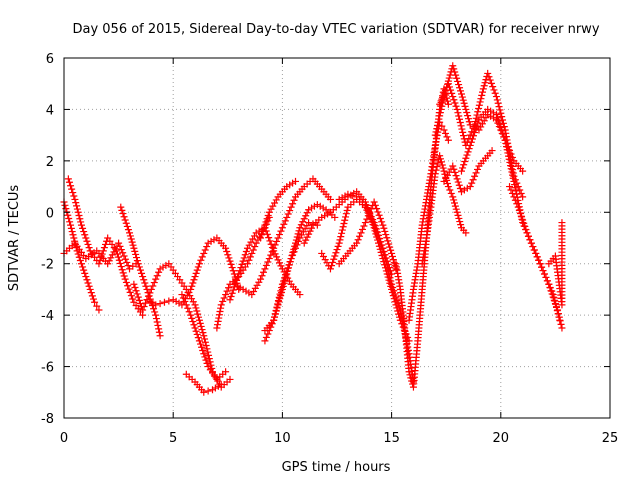 The image size is (640, 480). What do you see at coordinates (47, 419) in the screenshot?
I see `y-tick-label: -8` at bounding box center [47, 419].